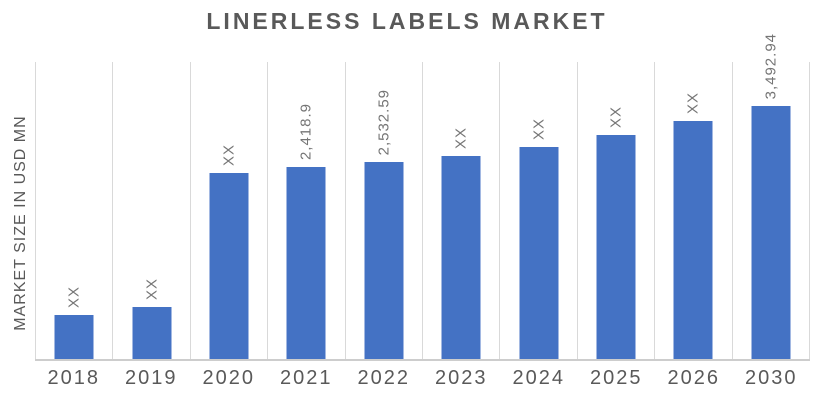 The width and height of the screenshot is (814, 408). What do you see at coordinates (693, 240) in the screenshot?
I see `bar-2026` at bounding box center [693, 240].